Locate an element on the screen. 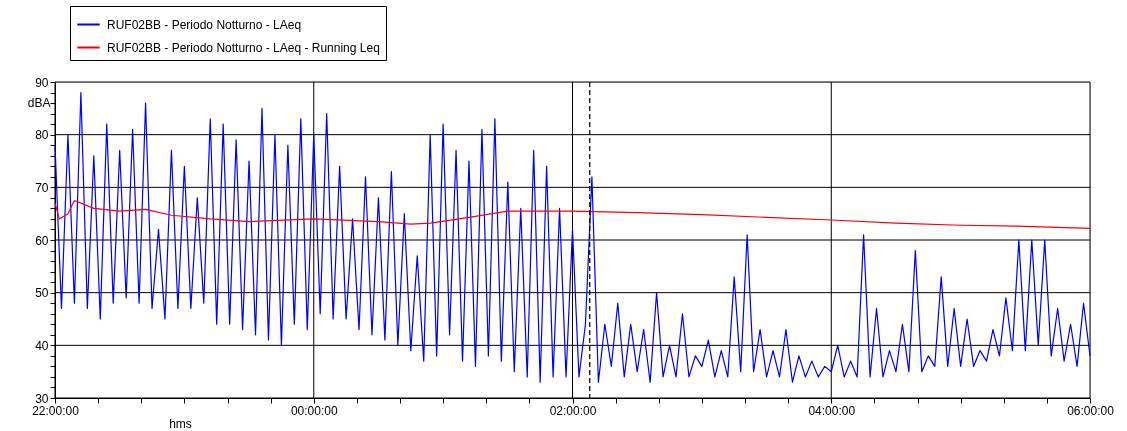 The image size is (1127, 431). y-tick-label: 60 is located at coordinates (42, 240).